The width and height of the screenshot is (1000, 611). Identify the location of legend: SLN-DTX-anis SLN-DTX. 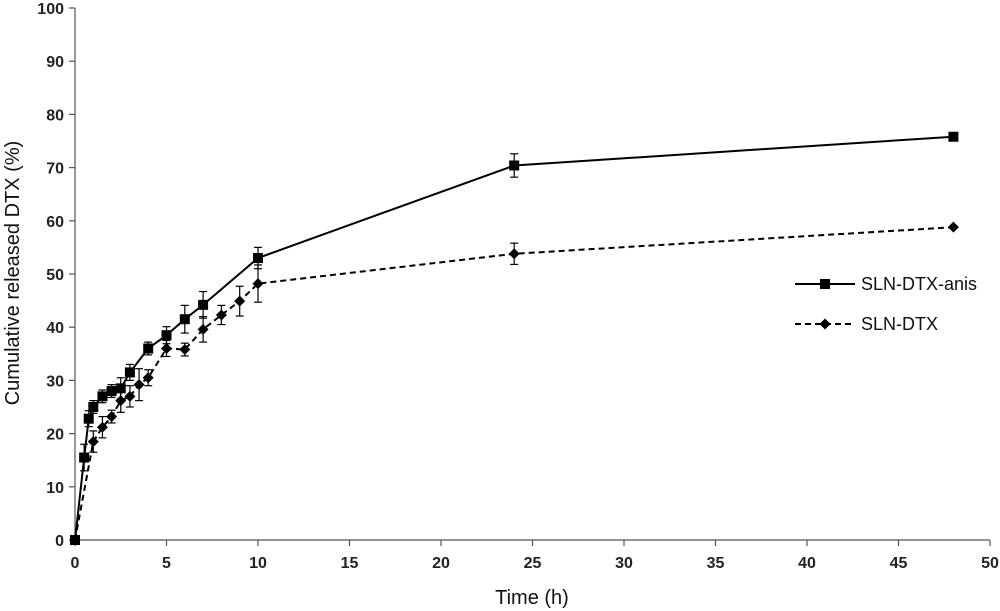
(886, 304).